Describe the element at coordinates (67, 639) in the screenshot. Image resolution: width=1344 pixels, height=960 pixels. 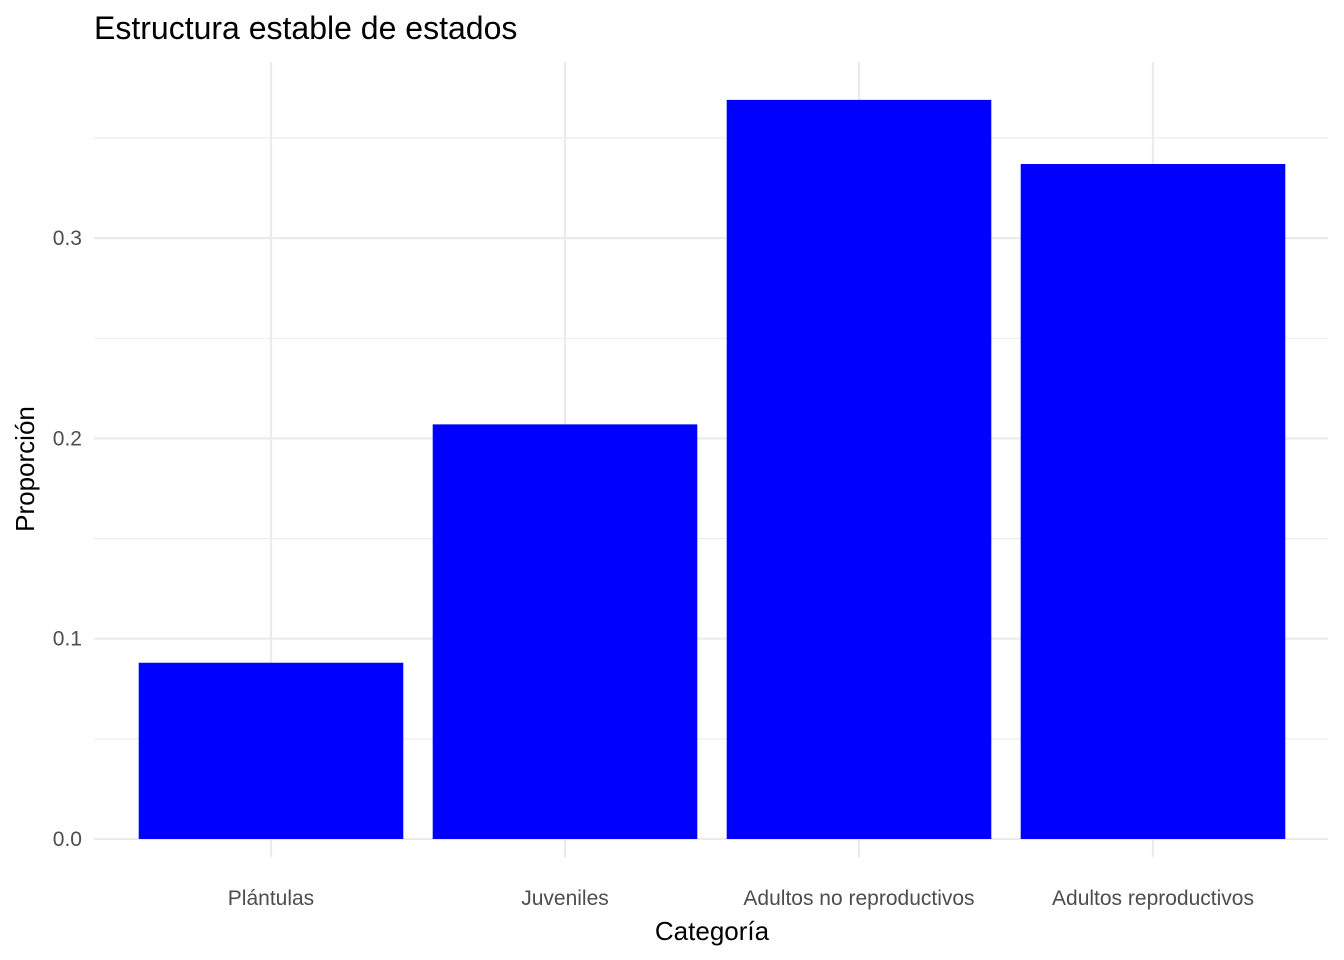
I see `y-tick-label: 0.1` at that location.